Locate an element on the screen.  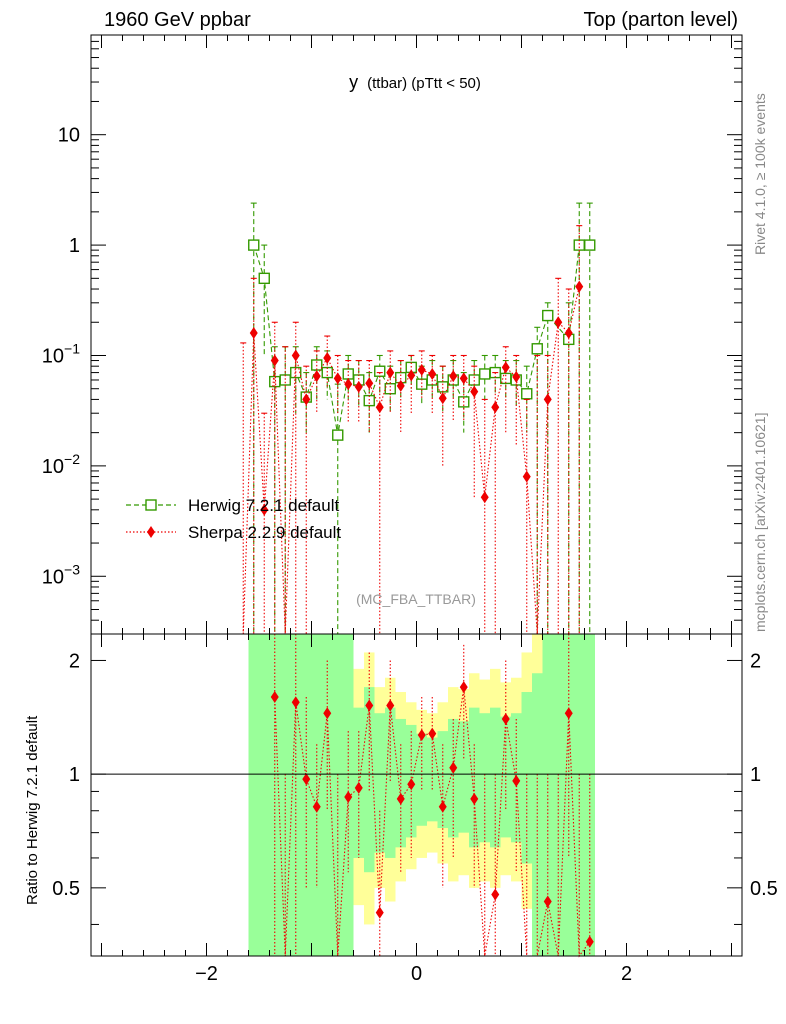
plot-title: y (ttbar) (pTtt < 50) is located at coordinates (415, 82).